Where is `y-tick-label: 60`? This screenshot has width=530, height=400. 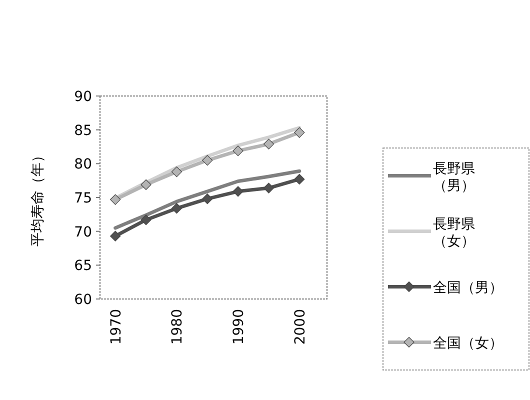
y-tick-label: 60 is located at coordinates (83, 300).